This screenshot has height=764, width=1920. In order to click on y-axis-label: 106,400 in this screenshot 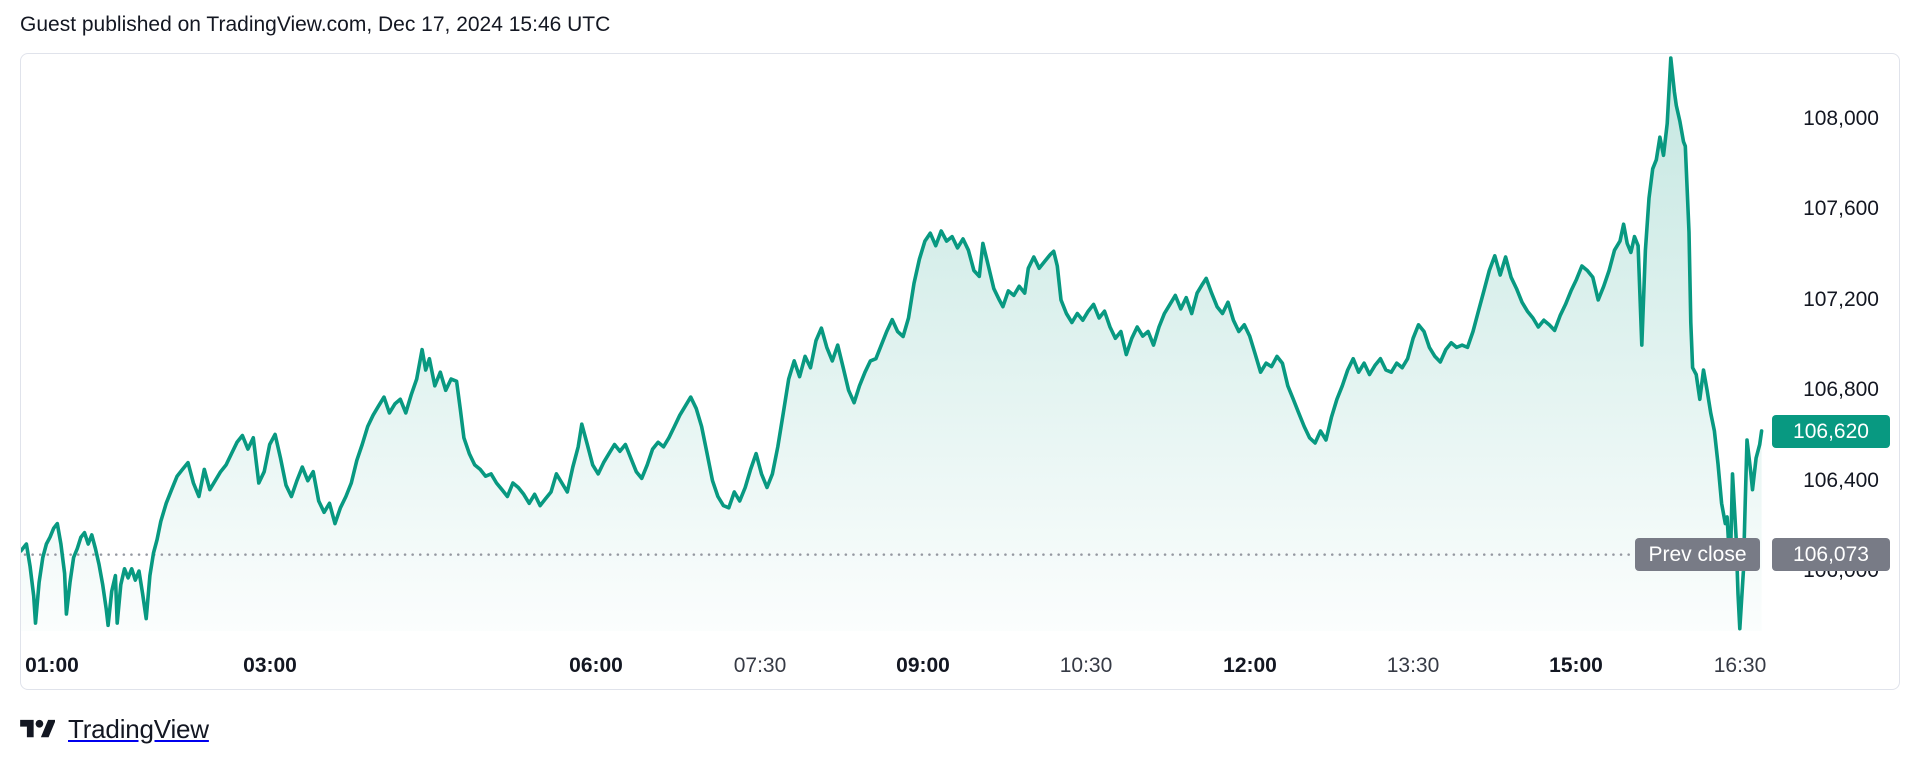, I will do `click(1841, 480)`.